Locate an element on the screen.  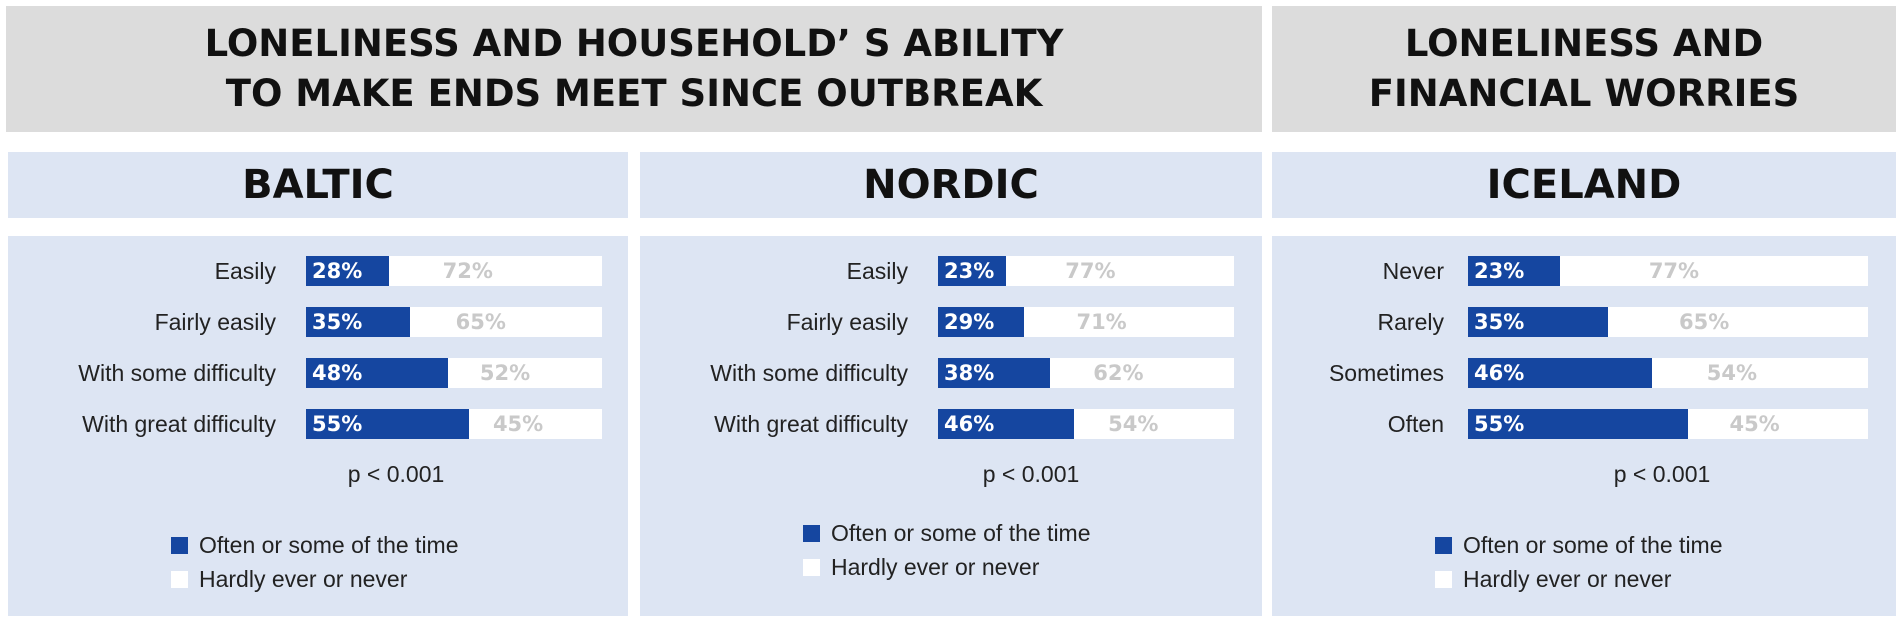
bar-row: With great difficulty 55% 45% is located at coordinates (318, 424).